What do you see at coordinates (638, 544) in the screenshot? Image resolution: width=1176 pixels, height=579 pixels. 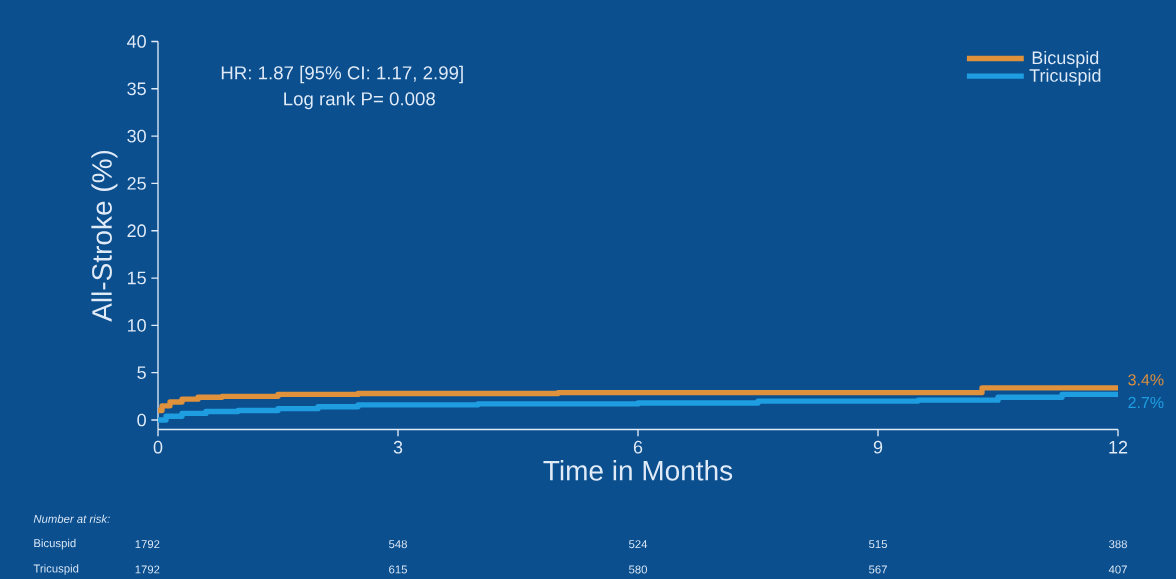 I see `text: 524` at bounding box center [638, 544].